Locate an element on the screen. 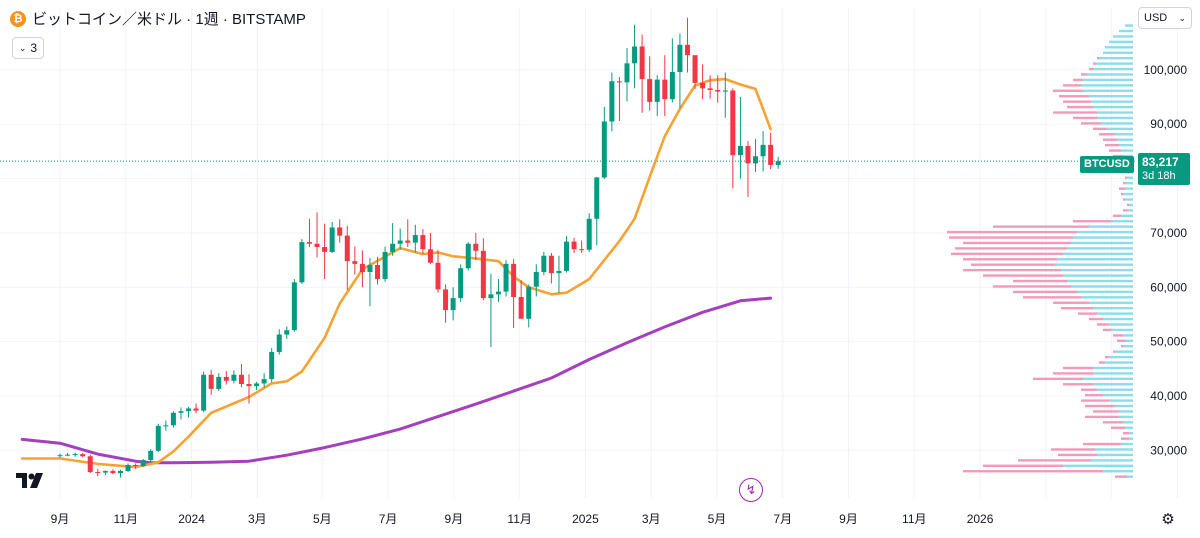 The image size is (1200, 538). settings-gear-icon: ⚙ is located at coordinates (1168, 519).